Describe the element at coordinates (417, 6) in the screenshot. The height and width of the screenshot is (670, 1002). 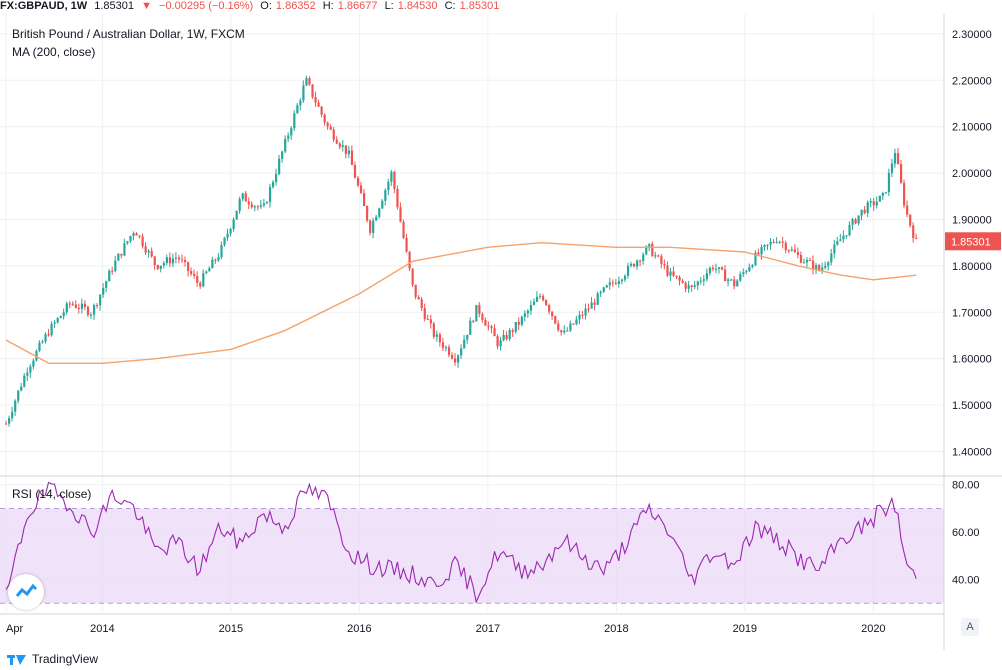
I see `low-value: 1.84530` at that location.